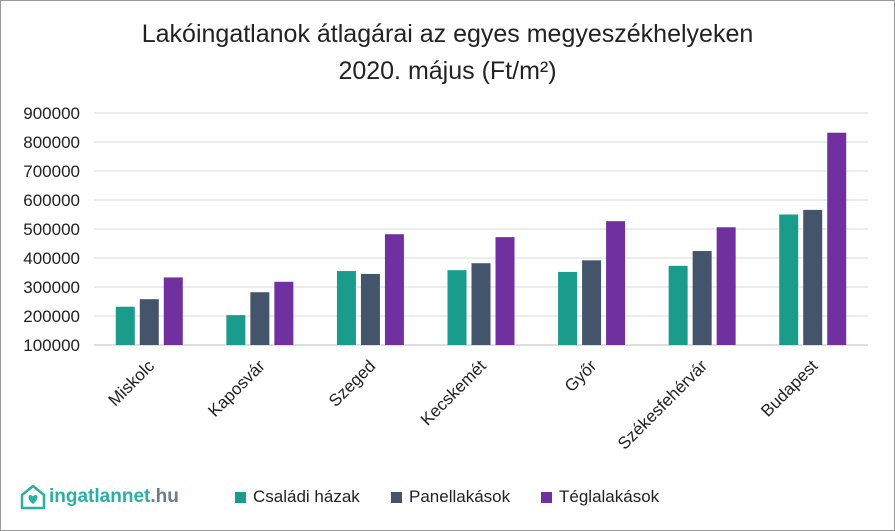 The width and height of the screenshot is (895, 531). I want to click on x-tick-label: Kaposvár, so click(236, 388).